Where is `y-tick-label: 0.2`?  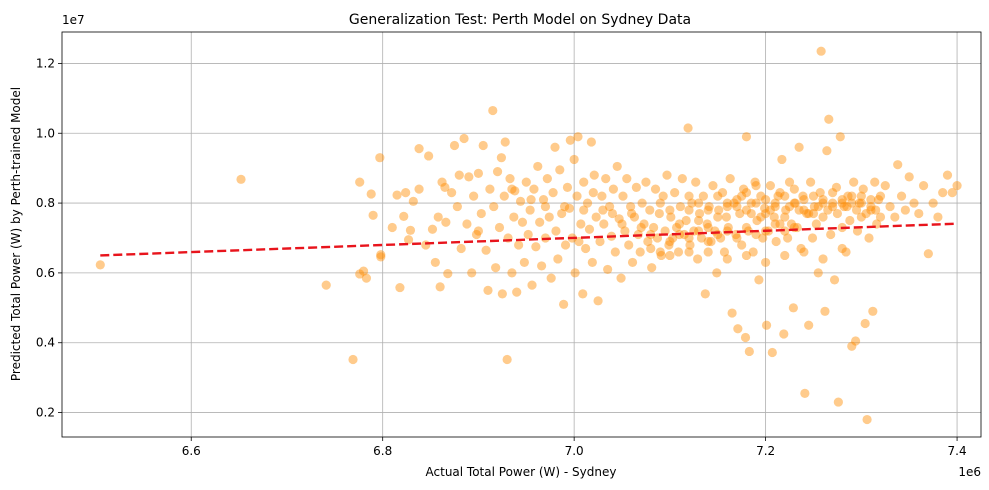 y-tick-label: 0.2 is located at coordinates (45, 413).